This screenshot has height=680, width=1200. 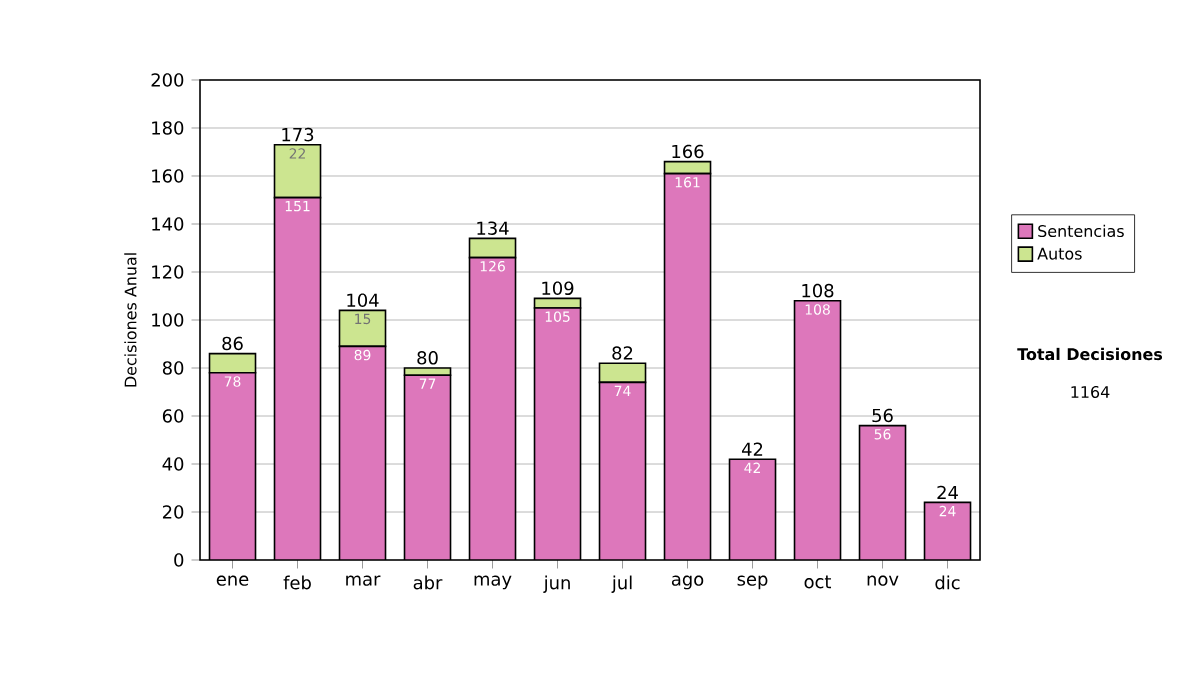 What do you see at coordinates (493, 228) in the screenshot?
I see `total-label: 134` at bounding box center [493, 228].